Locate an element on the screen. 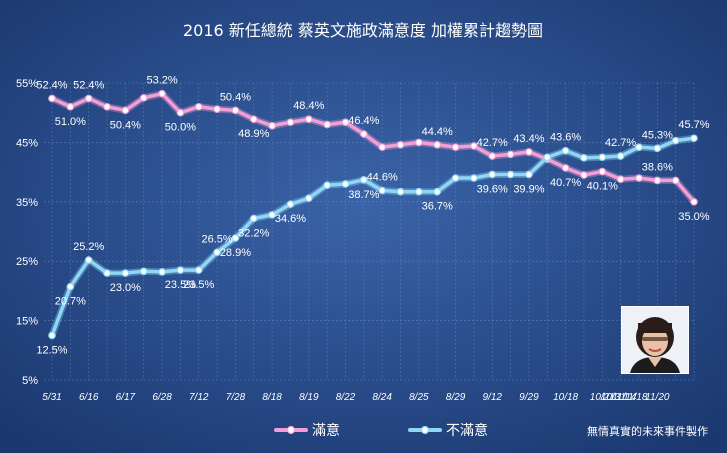 This screenshot has height=453, width=727. data-label: 34.6% is located at coordinates (290, 219).